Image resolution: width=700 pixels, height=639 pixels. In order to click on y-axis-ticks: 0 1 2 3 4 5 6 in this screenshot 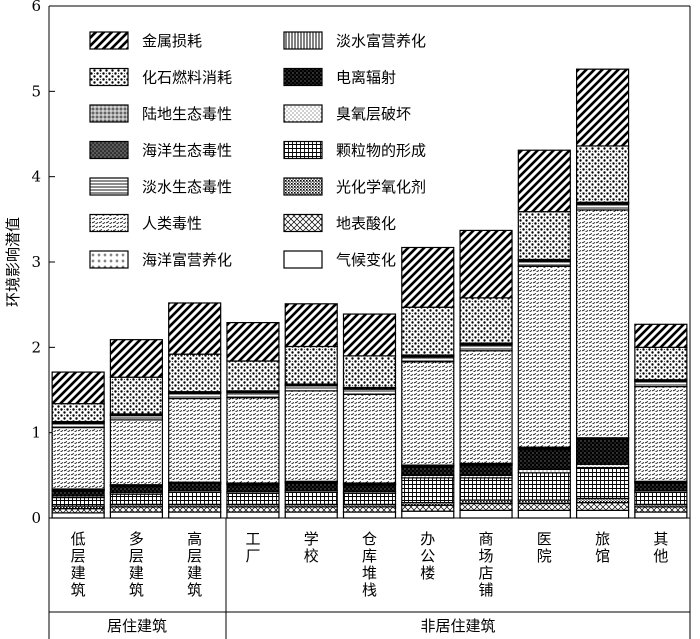, I will do `click(43, 263)`.